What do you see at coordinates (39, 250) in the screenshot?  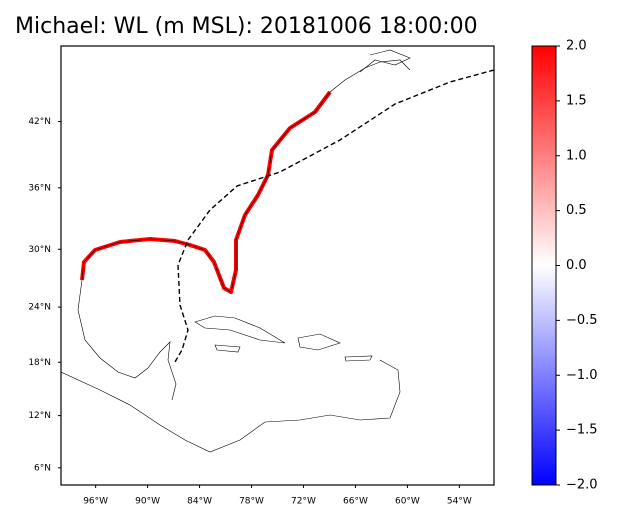 I see `y-tick-label: 30°N` at bounding box center [39, 250].